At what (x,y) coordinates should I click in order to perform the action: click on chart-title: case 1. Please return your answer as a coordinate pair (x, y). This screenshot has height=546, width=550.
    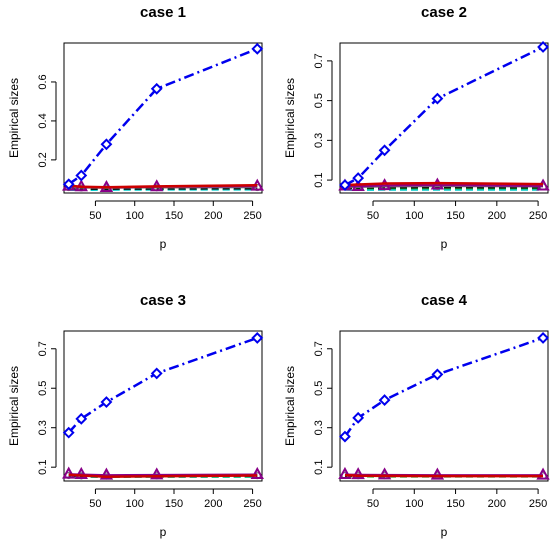
    Looking at the image, I should click on (163, 12).